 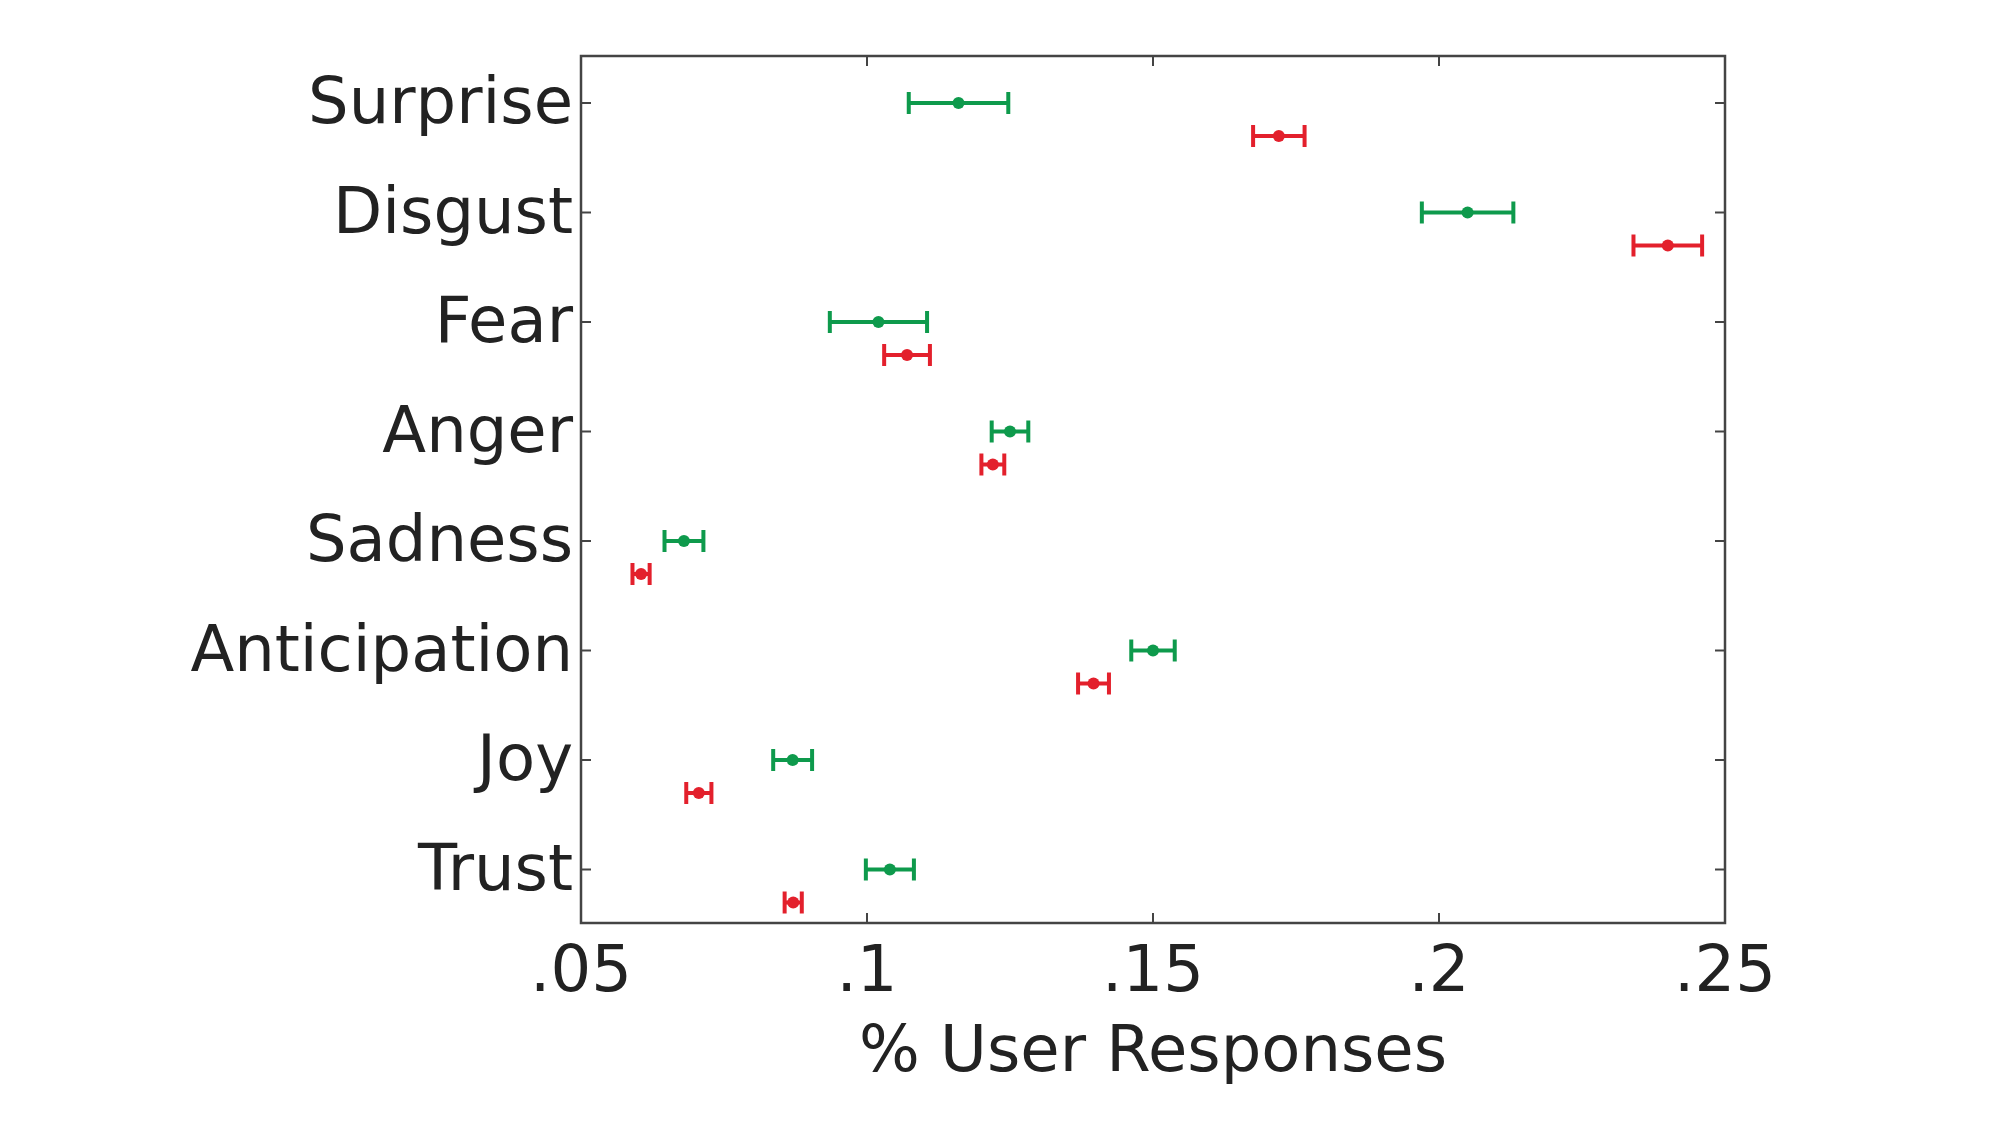 What do you see at coordinates (1439, 969) in the screenshot?
I see `x-tick-label: .2` at bounding box center [1439, 969].